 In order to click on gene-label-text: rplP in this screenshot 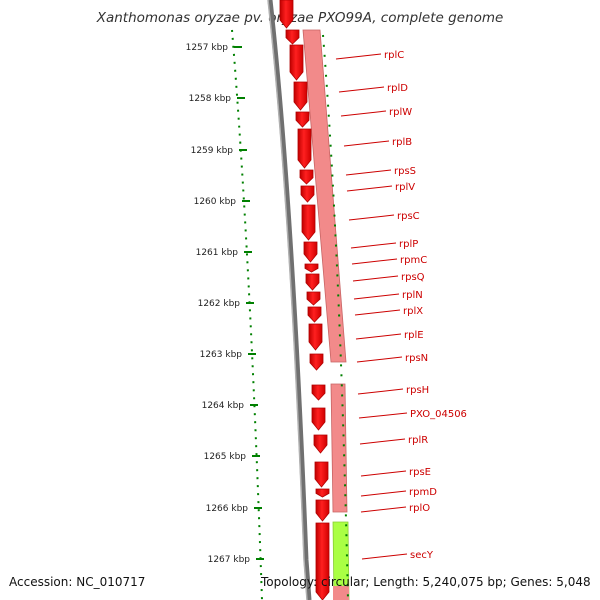, I will do `click(408, 244)`.